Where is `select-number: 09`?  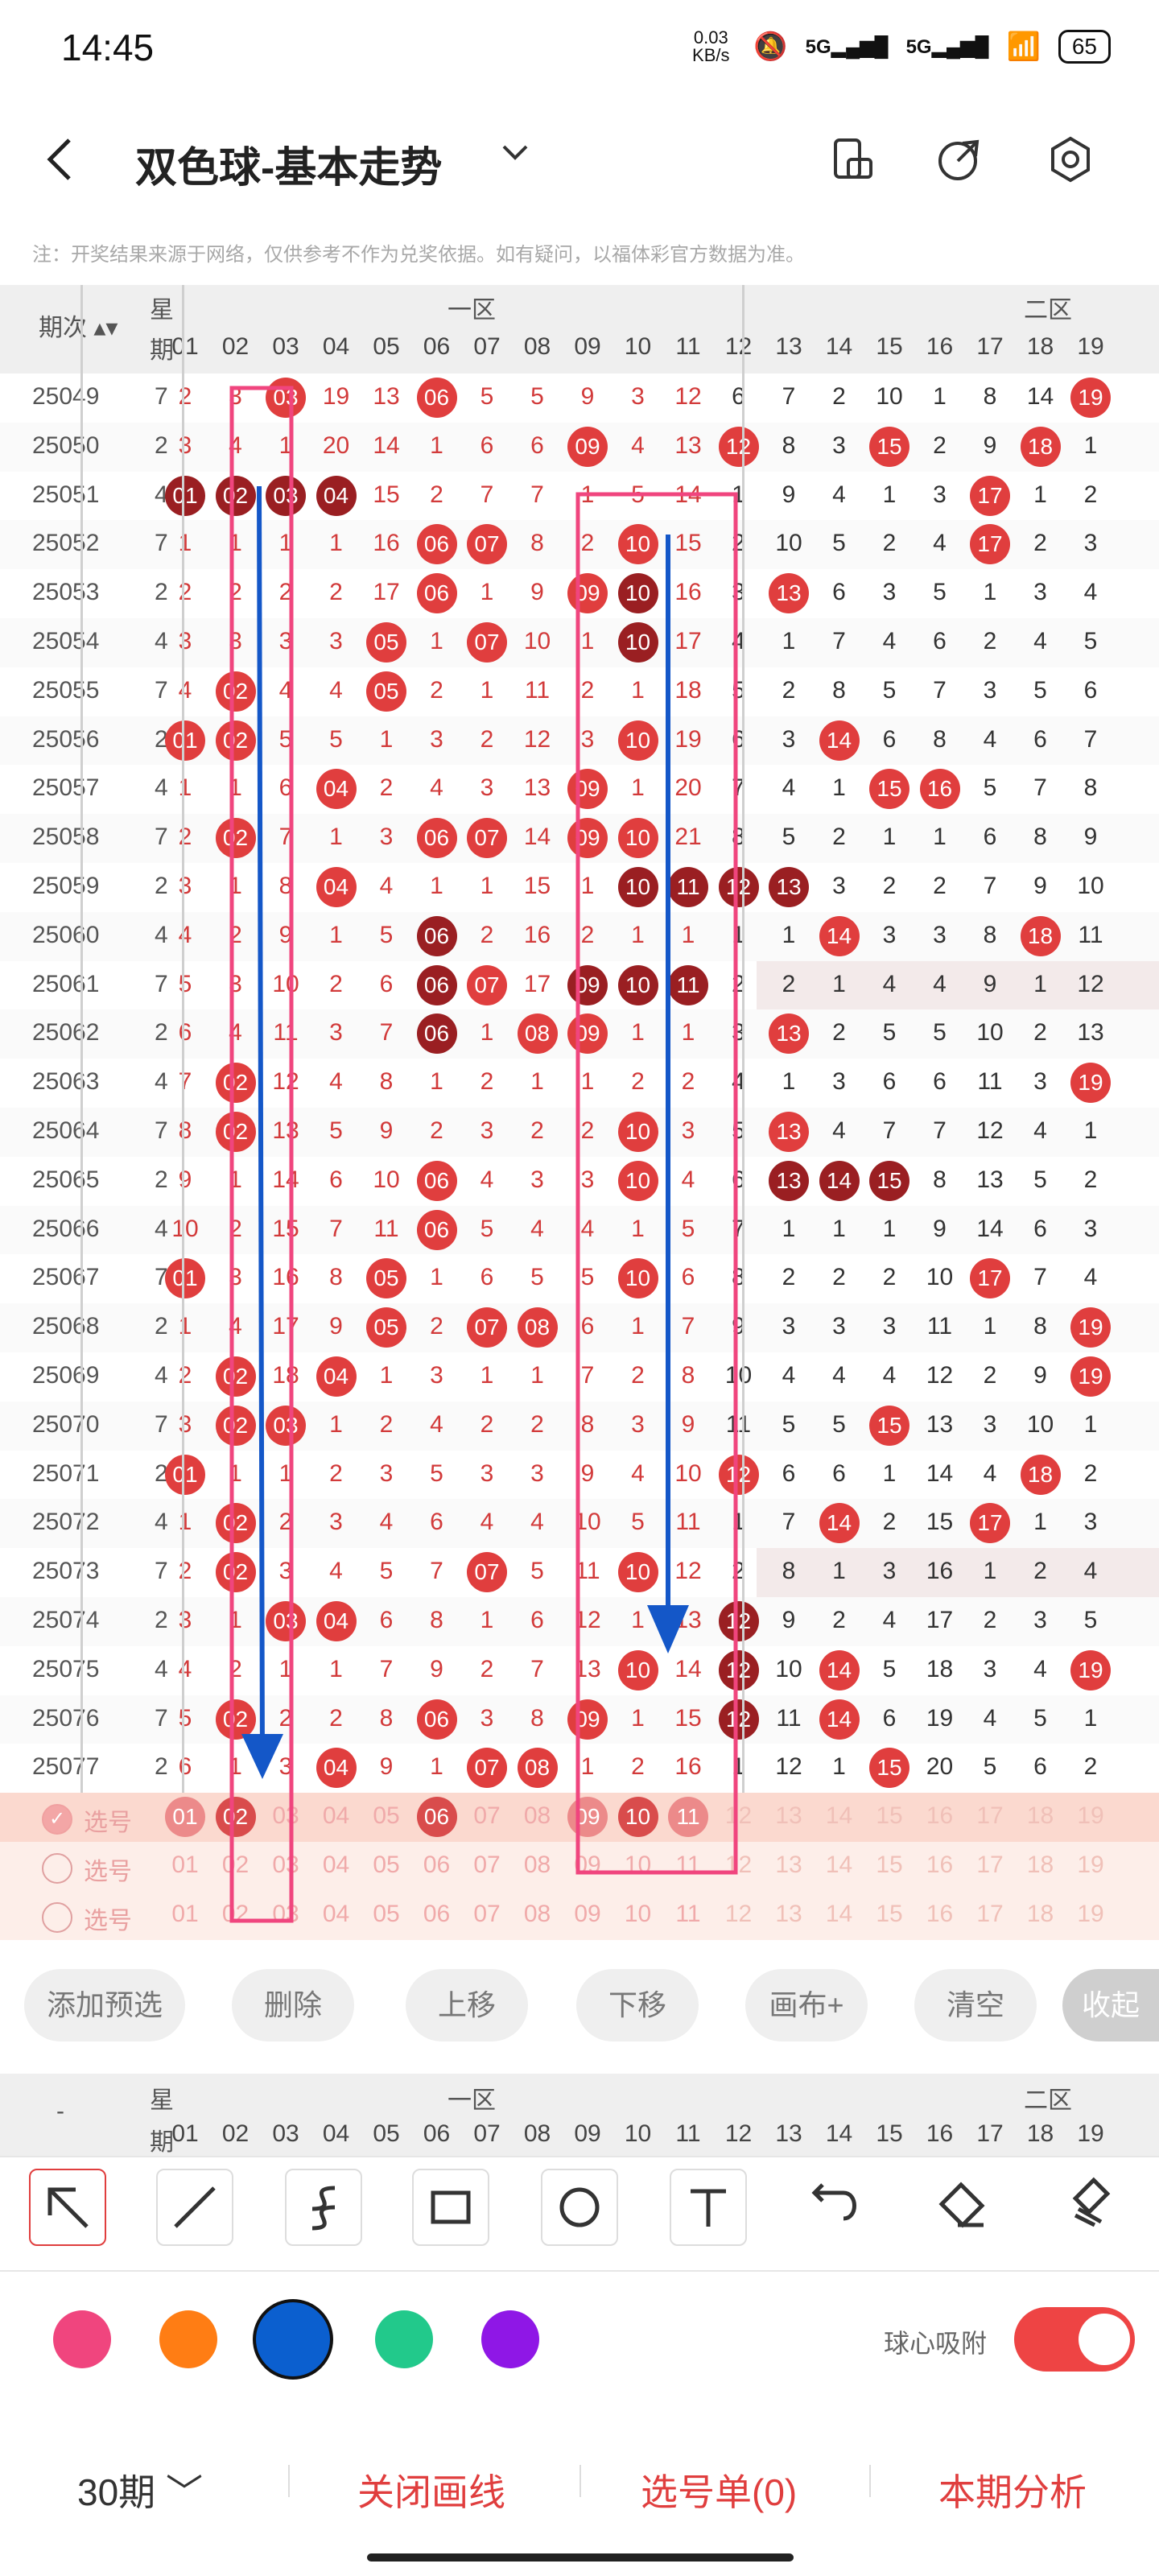
select-number: 09 is located at coordinates (587, 1913).